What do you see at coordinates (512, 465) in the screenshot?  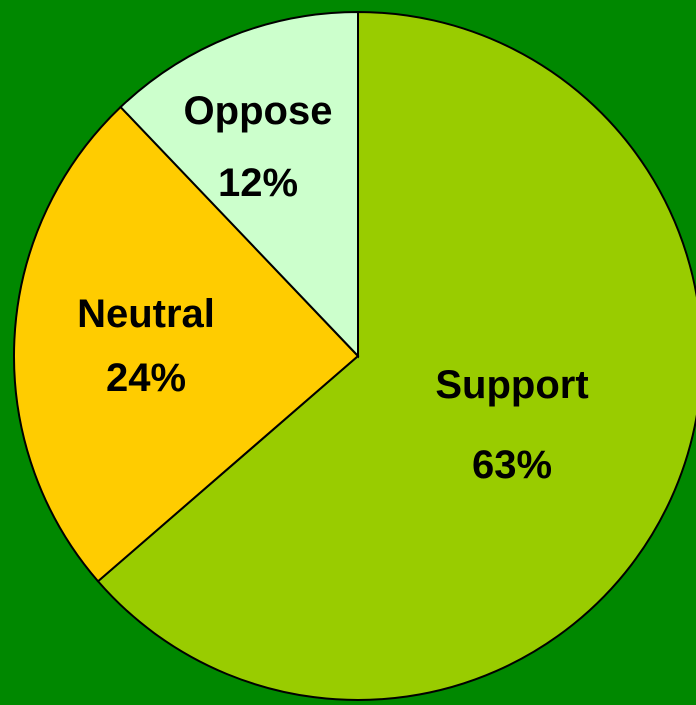 I see `slice-value-label: 63%` at bounding box center [512, 465].